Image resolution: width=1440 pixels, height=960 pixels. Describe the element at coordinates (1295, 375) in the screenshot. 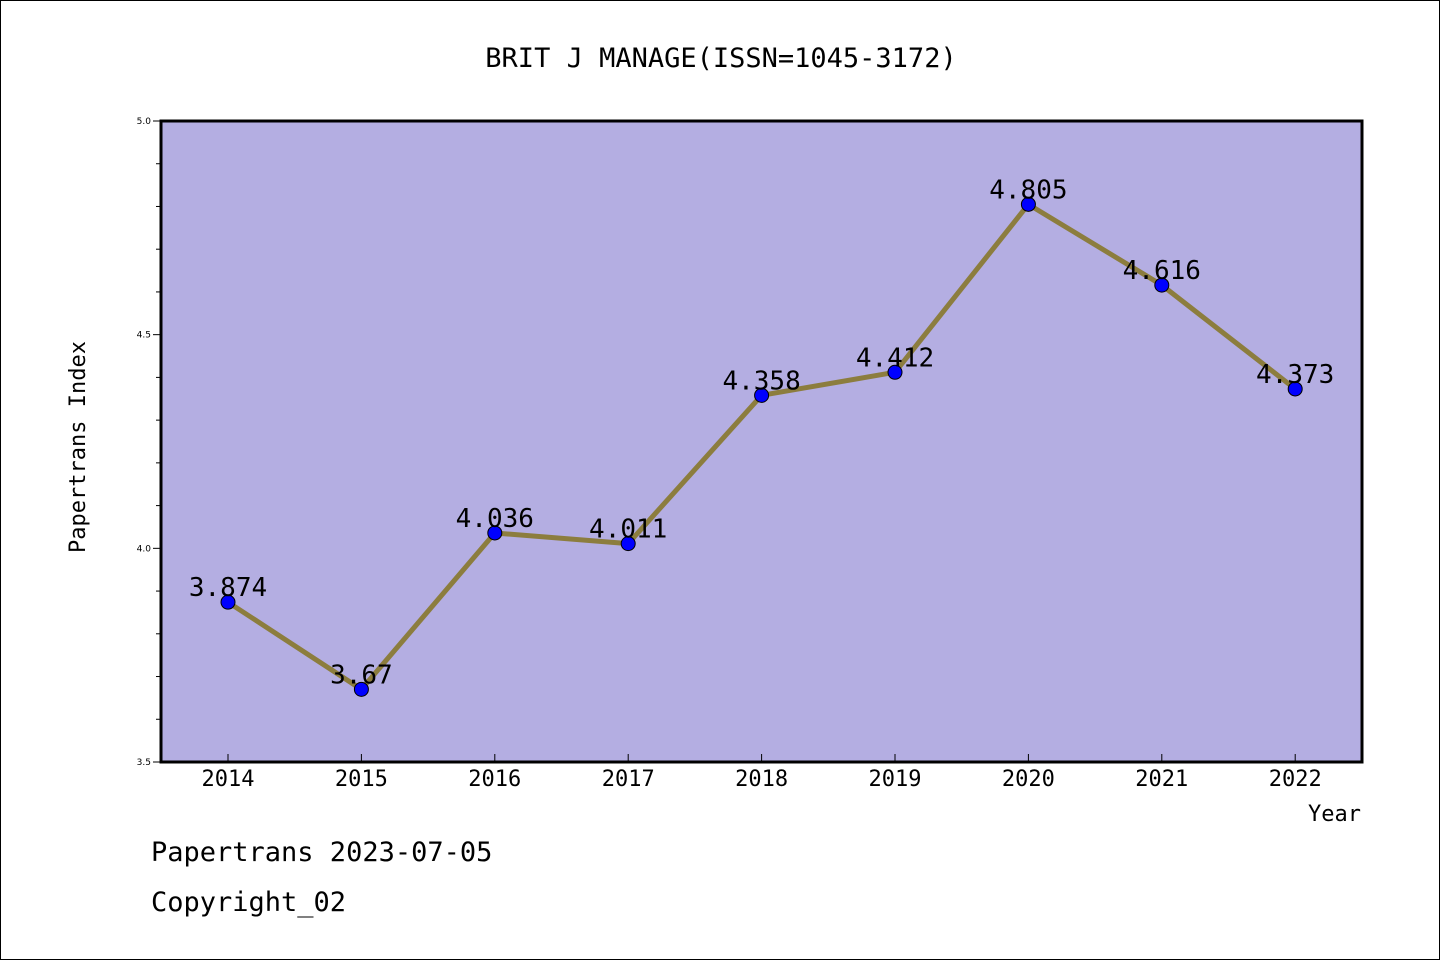

I see `data-label: 4.373` at that location.